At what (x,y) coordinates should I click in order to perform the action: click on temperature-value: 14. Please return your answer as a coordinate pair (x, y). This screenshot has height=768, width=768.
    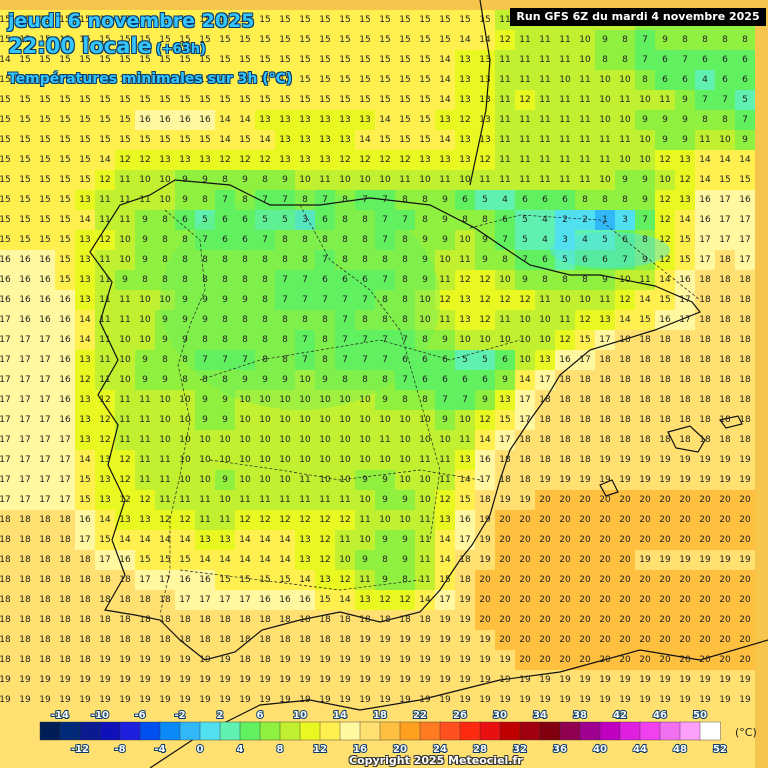
    Looking at the image, I should click on (85, 460).